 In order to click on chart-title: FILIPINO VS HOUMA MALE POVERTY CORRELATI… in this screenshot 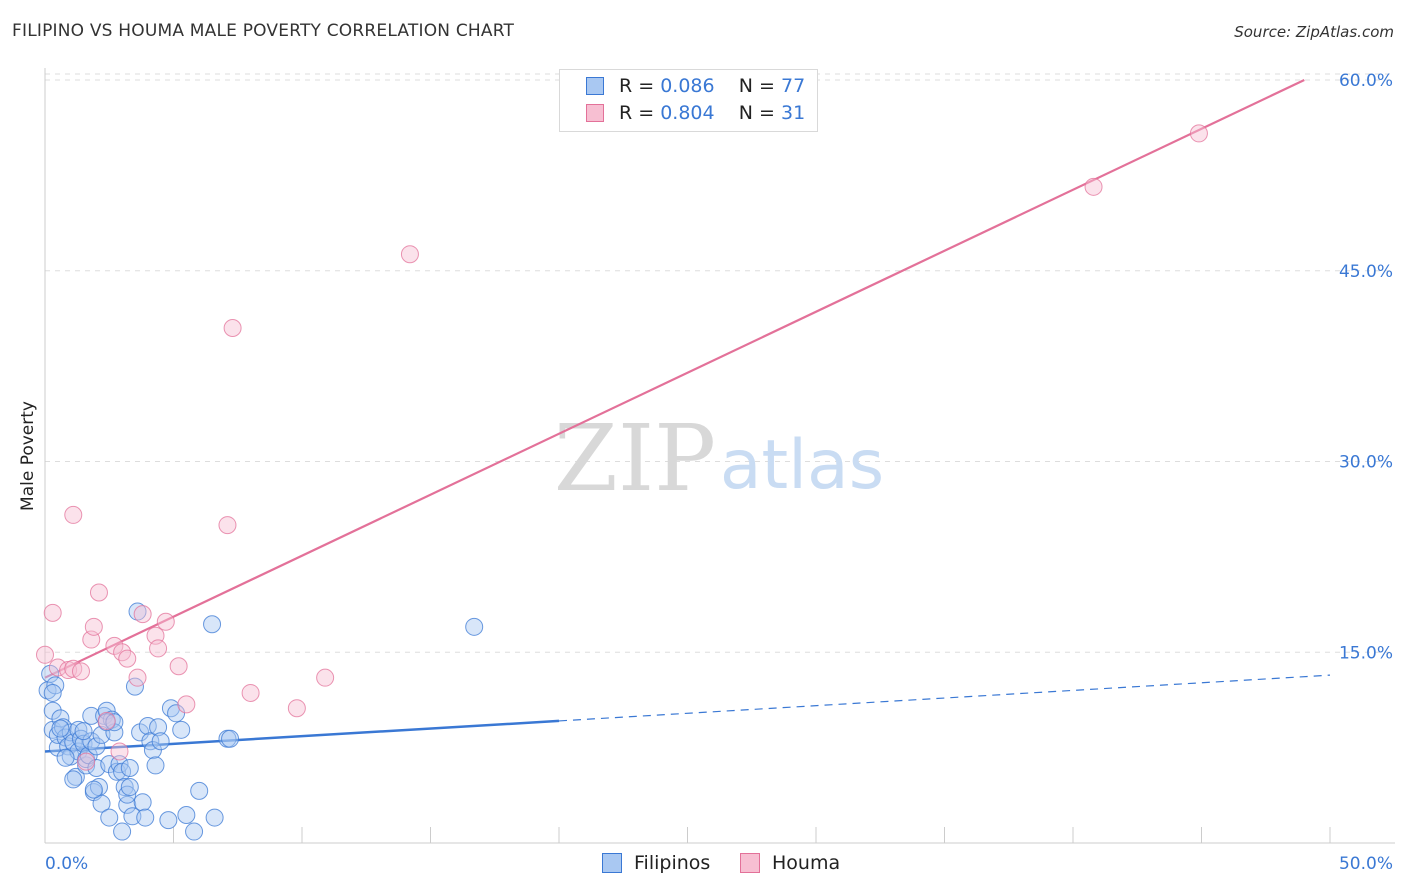, I will do `click(263, 31)`.